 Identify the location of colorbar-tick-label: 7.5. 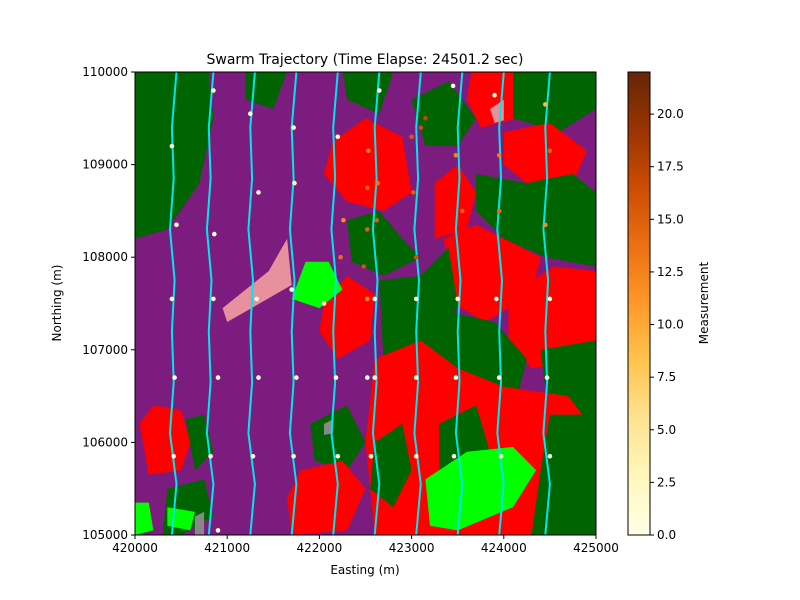
(666, 377).